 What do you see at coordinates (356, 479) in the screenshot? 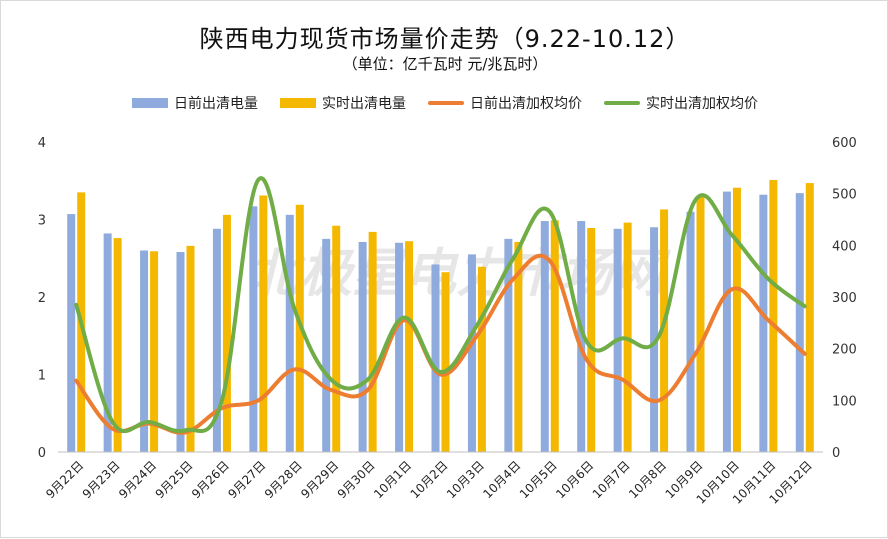
I see `x-tick-label-8: 9月30日` at bounding box center [356, 479].